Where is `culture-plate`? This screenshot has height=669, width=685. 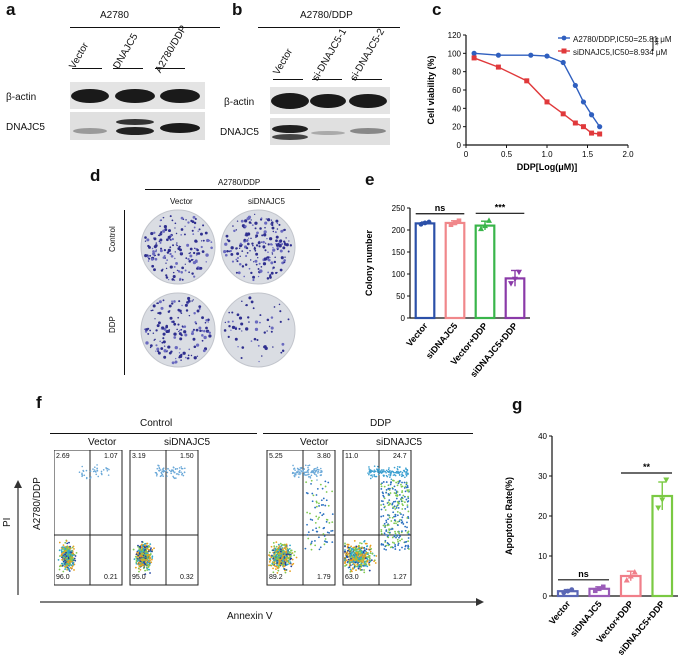
culture-plate is located at coordinates (258, 330).